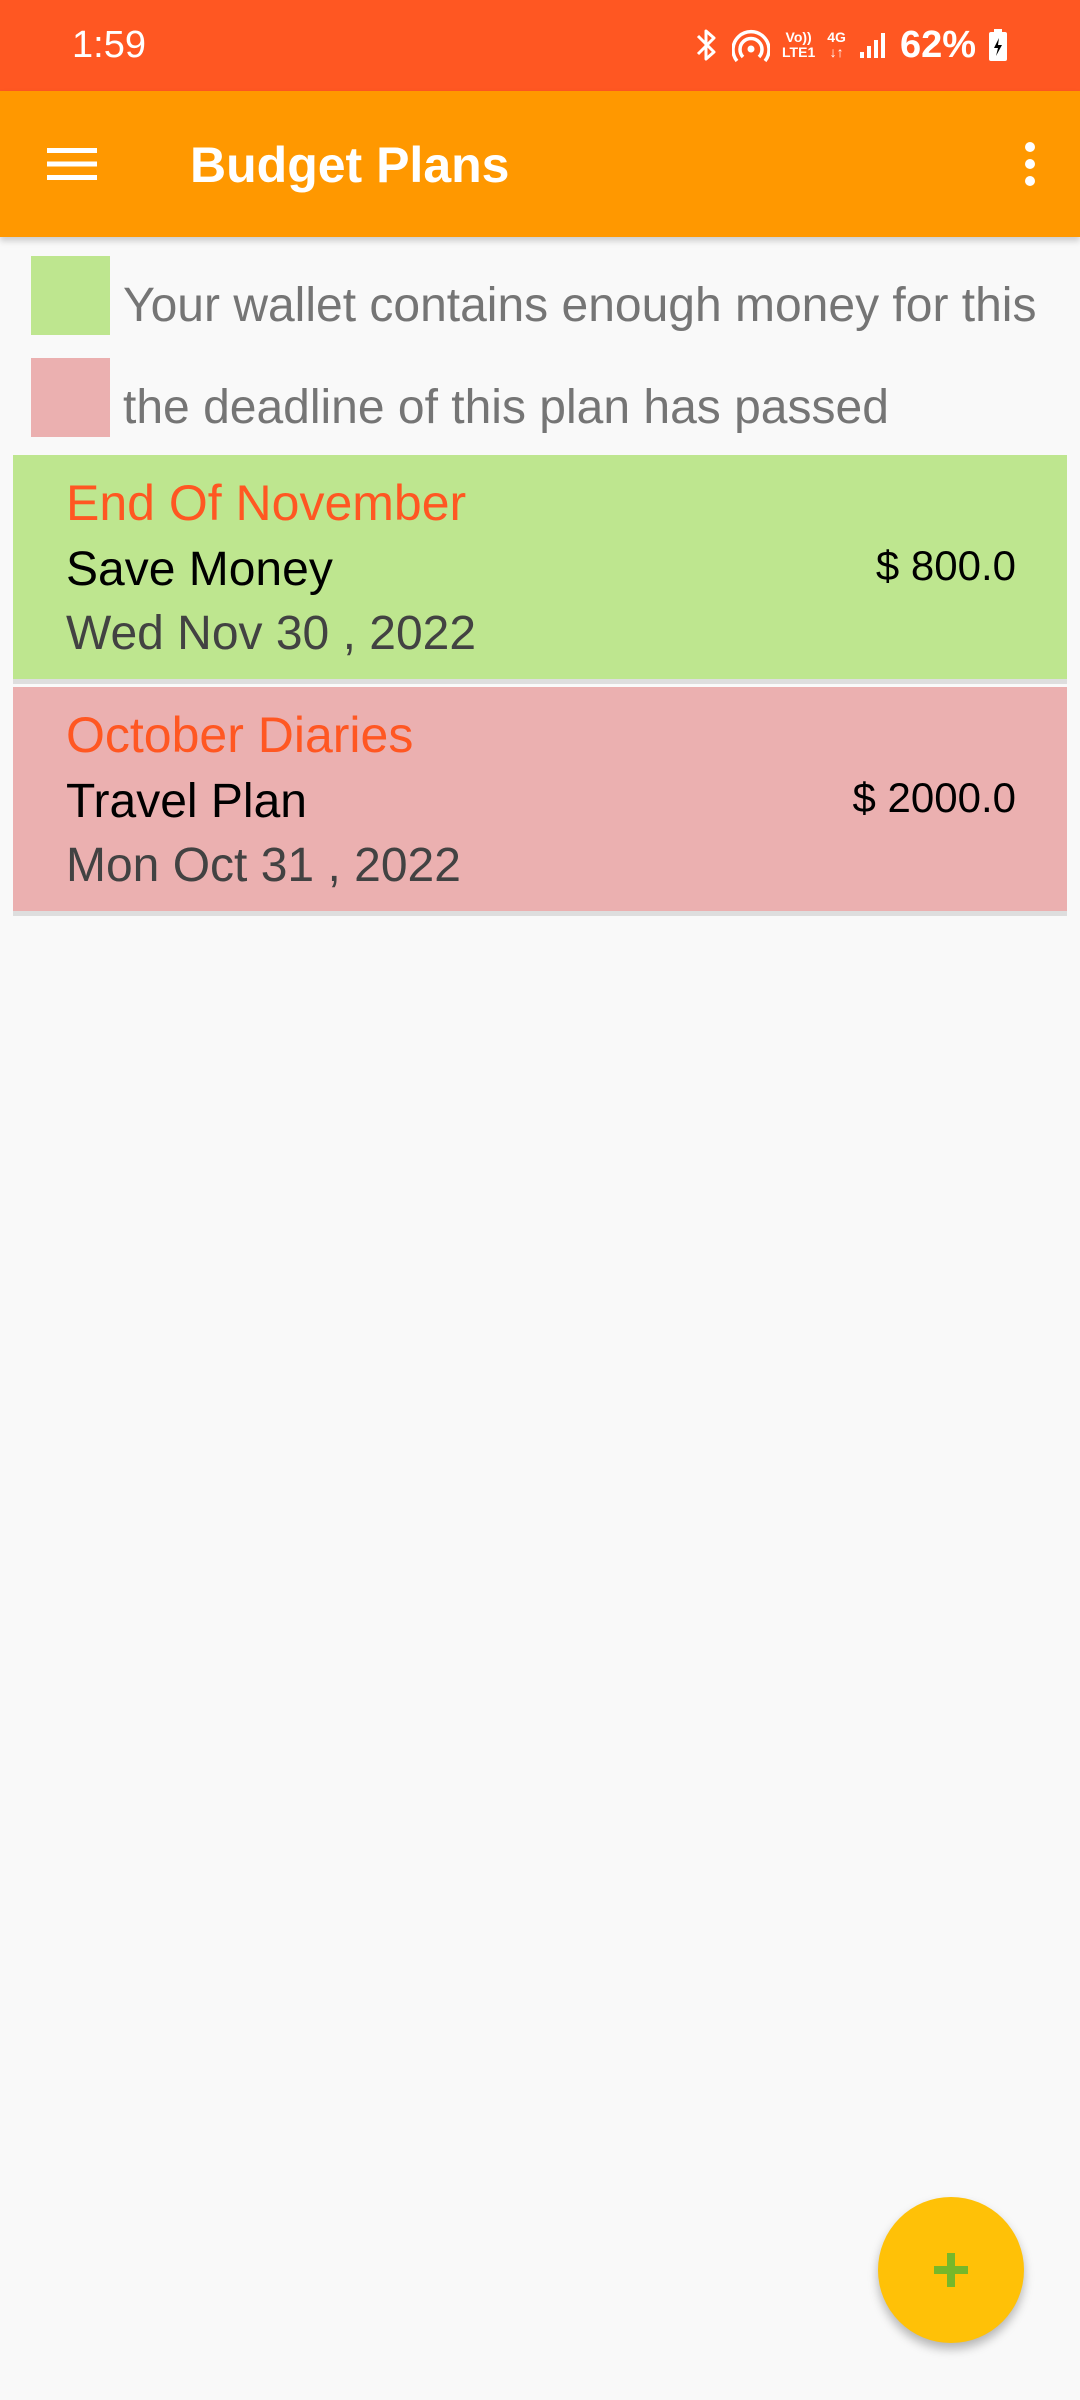 The height and width of the screenshot is (2400, 1080). Describe the element at coordinates (271, 633) in the screenshot. I see `plan-date: Wed Nov 30 , 2022` at that location.